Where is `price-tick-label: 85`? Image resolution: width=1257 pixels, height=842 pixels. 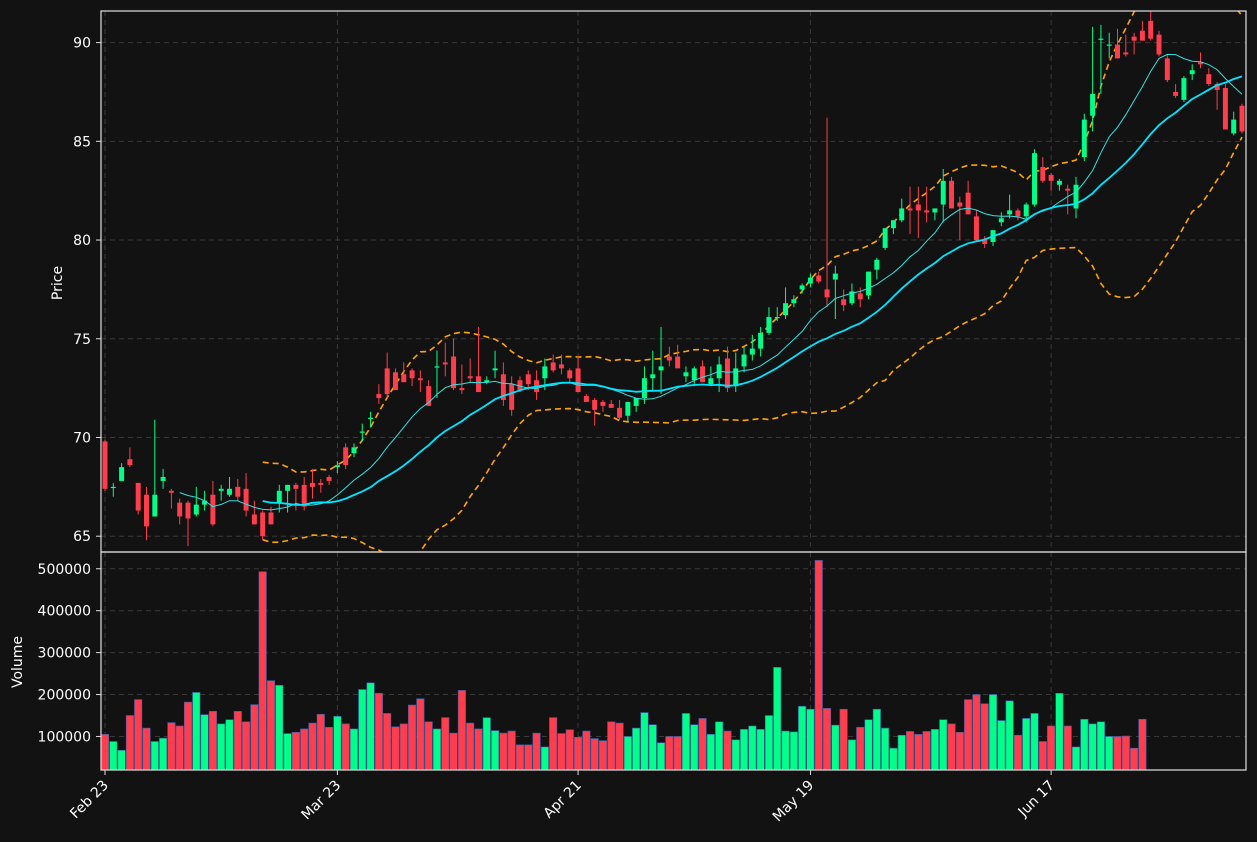 price-tick-label: 85 is located at coordinates (82, 142).